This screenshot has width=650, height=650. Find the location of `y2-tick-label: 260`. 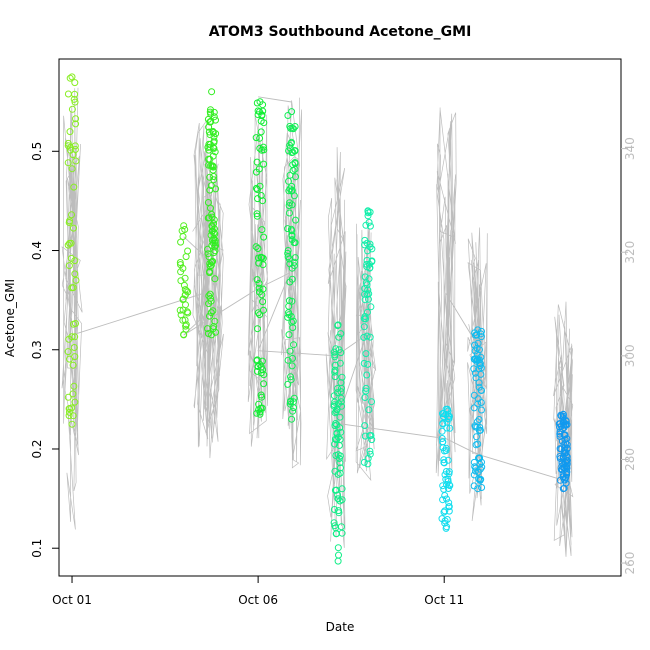

y2-tick-label: 260 is located at coordinates (630, 563).